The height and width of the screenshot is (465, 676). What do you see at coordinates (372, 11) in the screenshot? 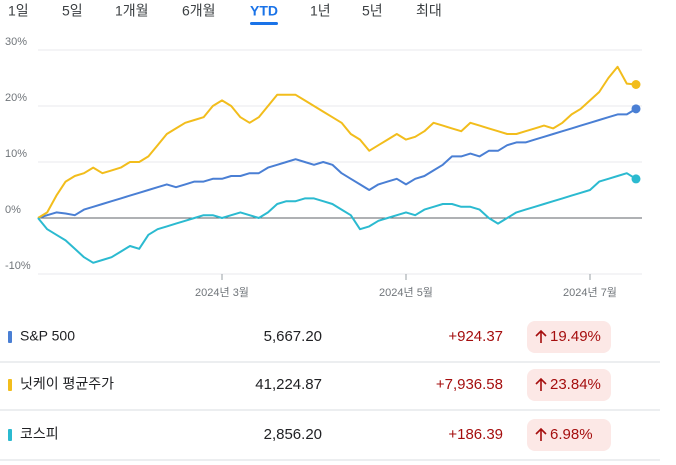
I see `period-tab: 5년` at bounding box center [372, 11].